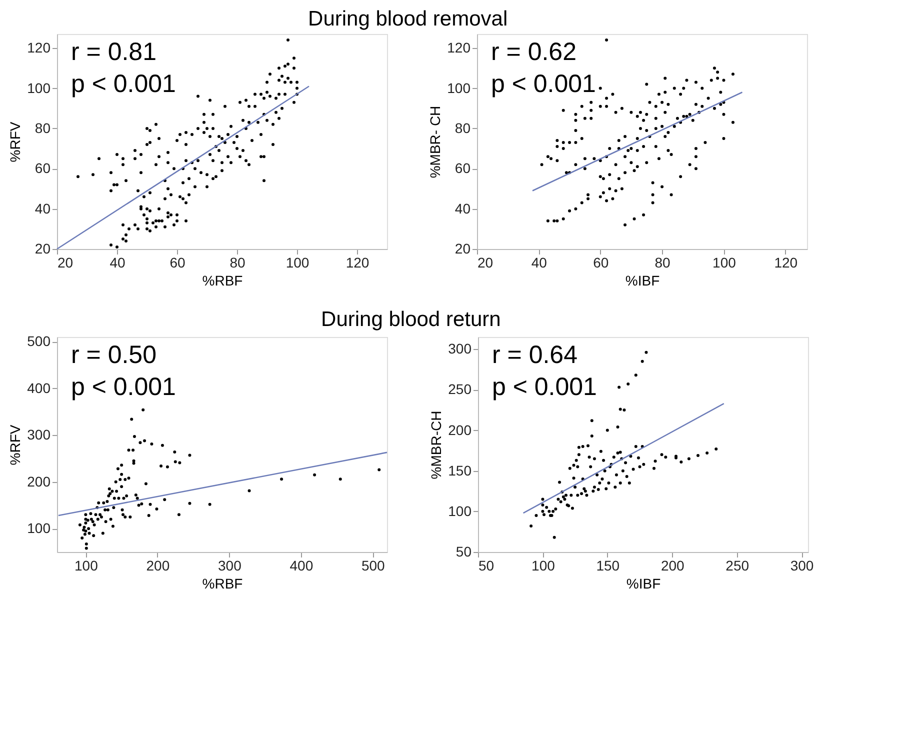 The image size is (907, 748). I want to click on chart-title: During blood return, so click(411, 320).